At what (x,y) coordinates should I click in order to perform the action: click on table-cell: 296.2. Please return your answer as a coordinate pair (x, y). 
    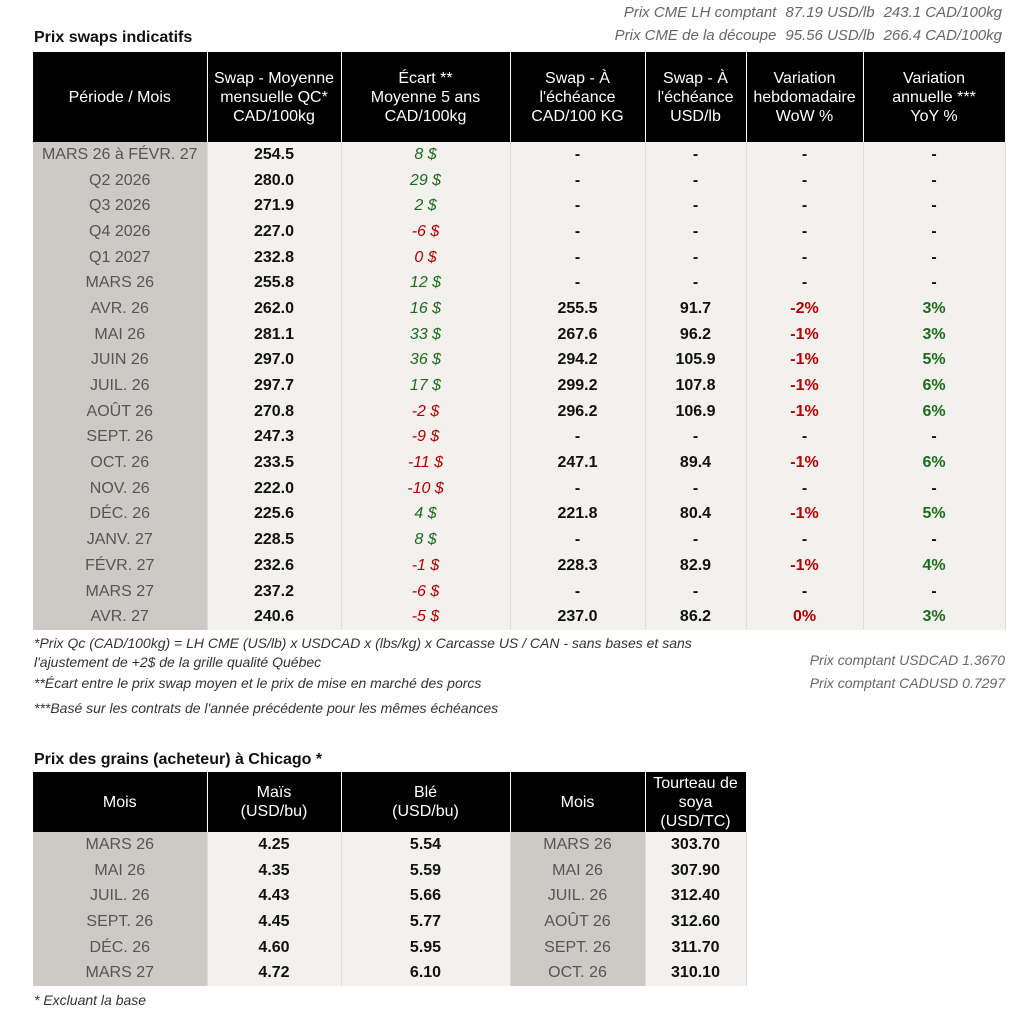
    Looking at the image, I should click on (578, 411).